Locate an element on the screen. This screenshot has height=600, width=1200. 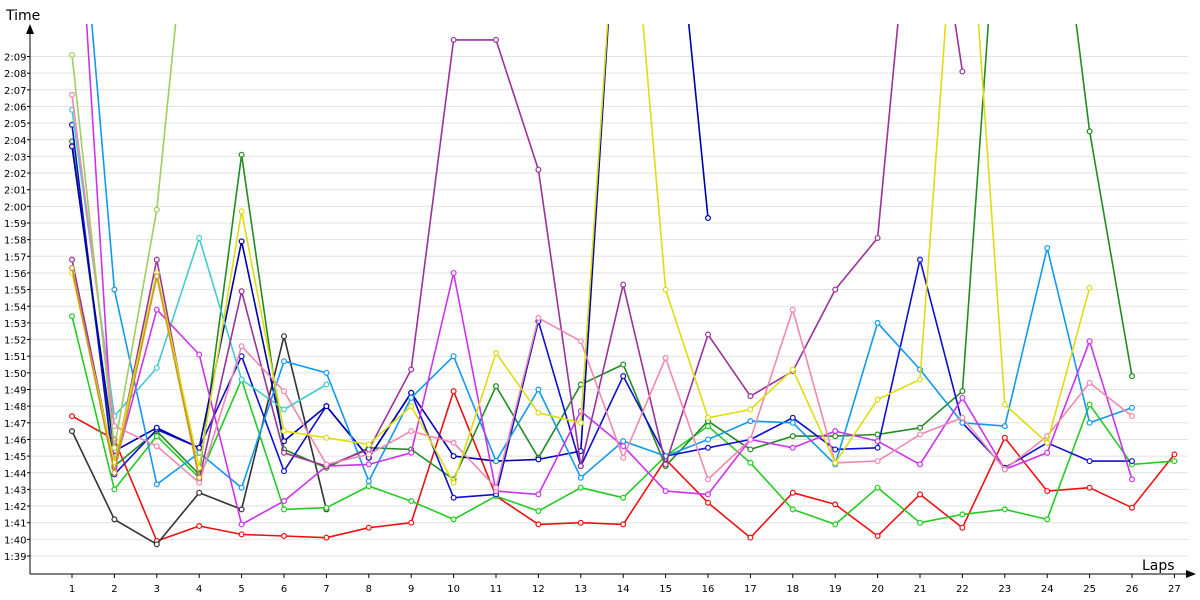
x-tick-label: 17 is located at coordinates (750, 589).